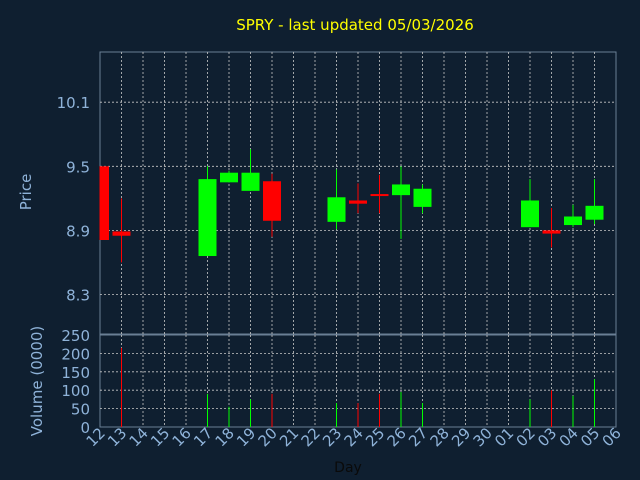 Image resolution: width=640 pixels, height=480 pixels. What do you see at coordinates (75, 354) in the screenshot?
I see `volume-tick-label: 200` at bounding box center [75, 354].